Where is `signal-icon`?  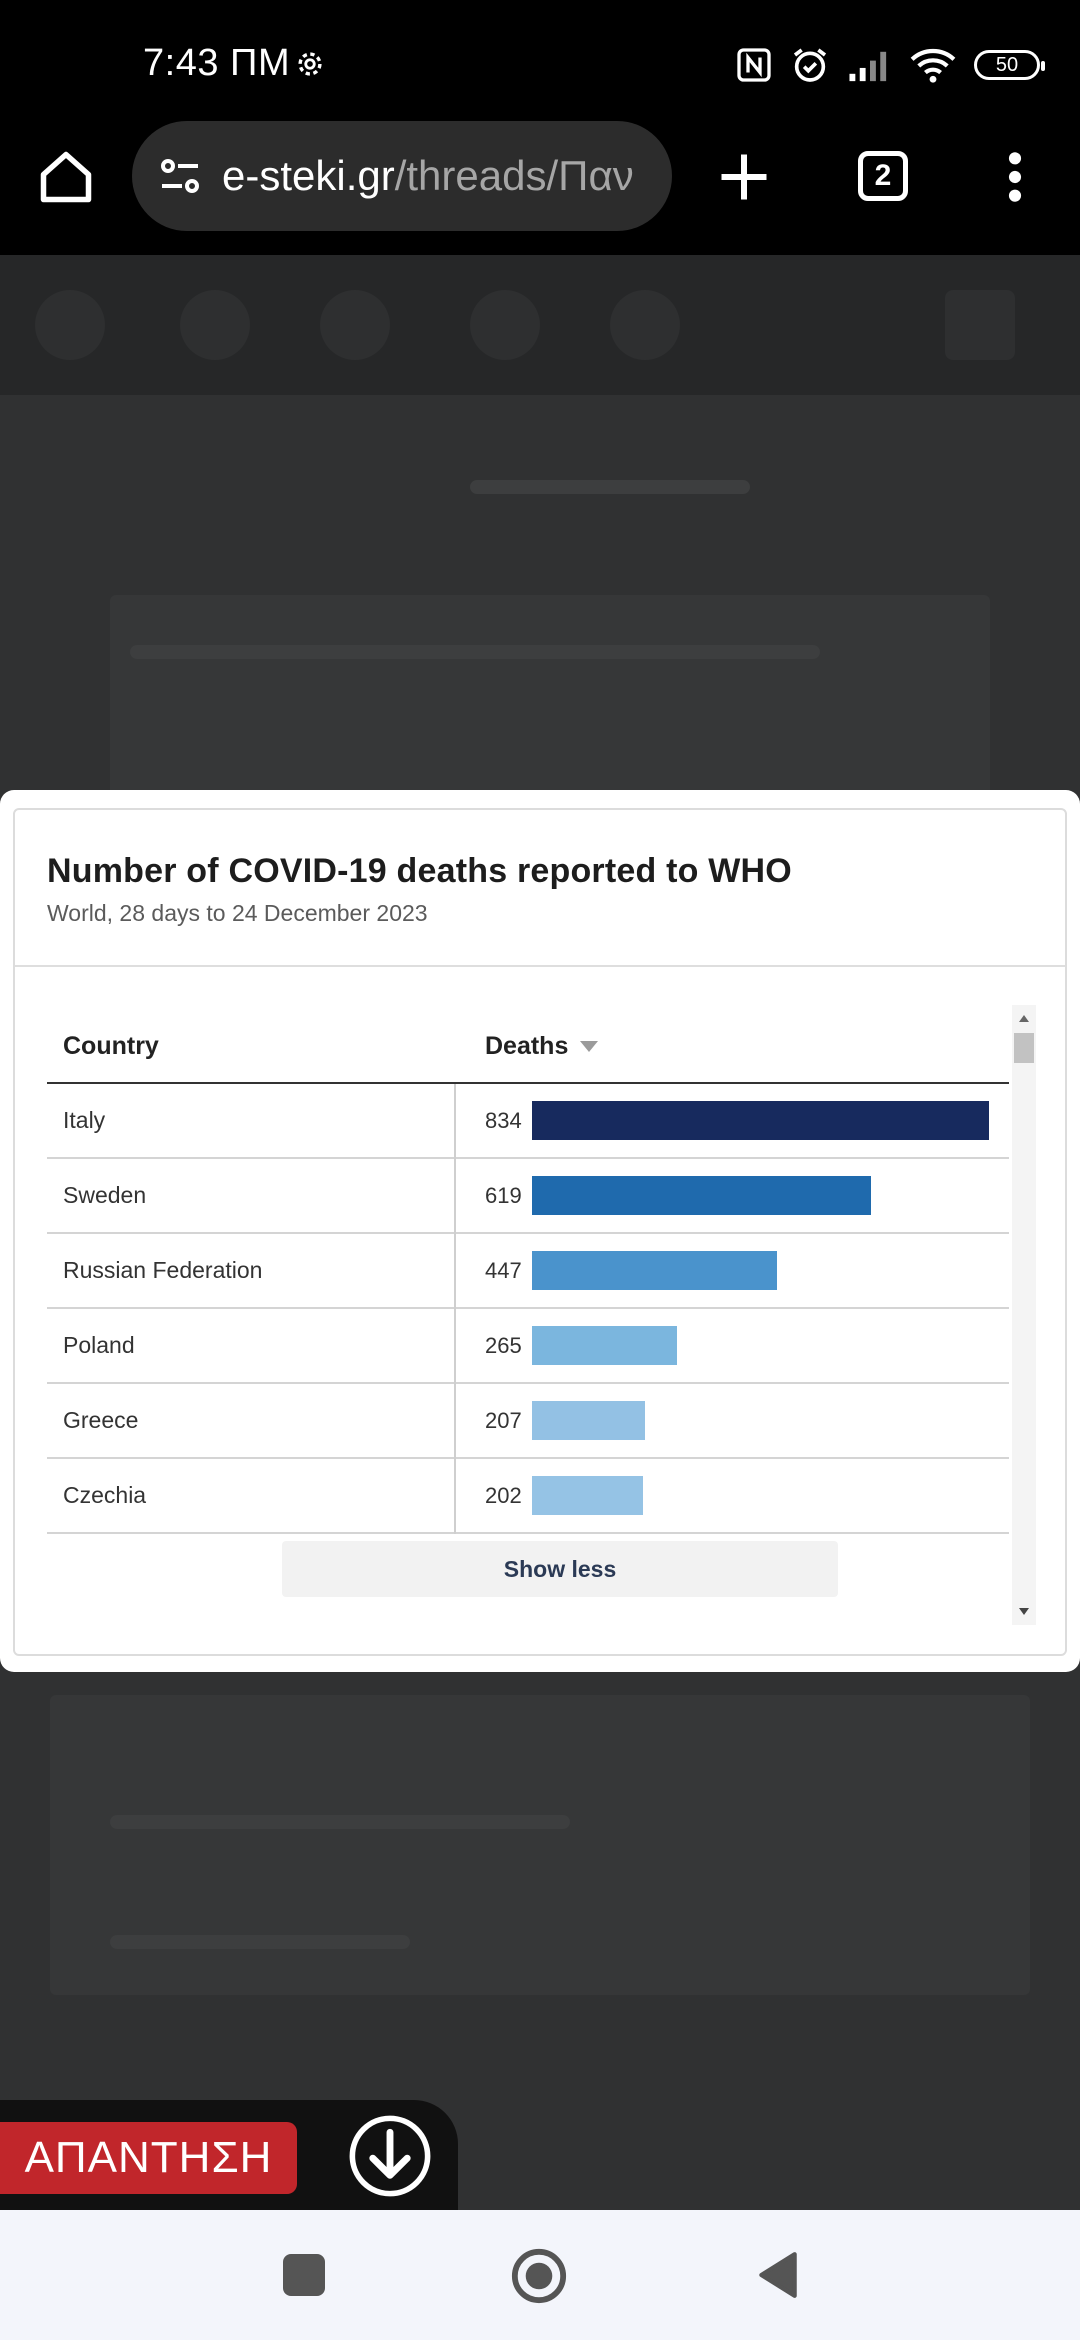
signal-icon is located at coordinates (868, 66).